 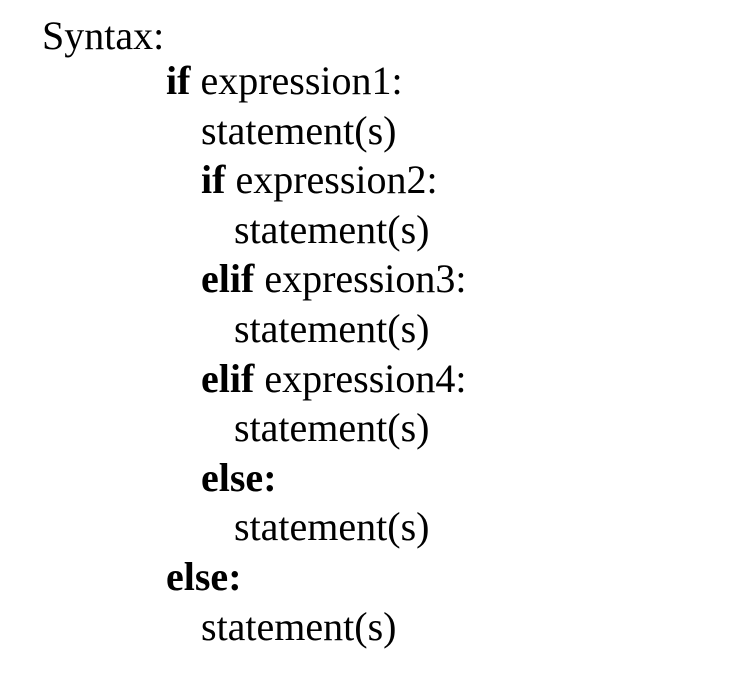 What do you see at coordinates (103, 35) in the screenshot?
I see `syntax-heading: Syntax:` at bounding box center [103, 35].